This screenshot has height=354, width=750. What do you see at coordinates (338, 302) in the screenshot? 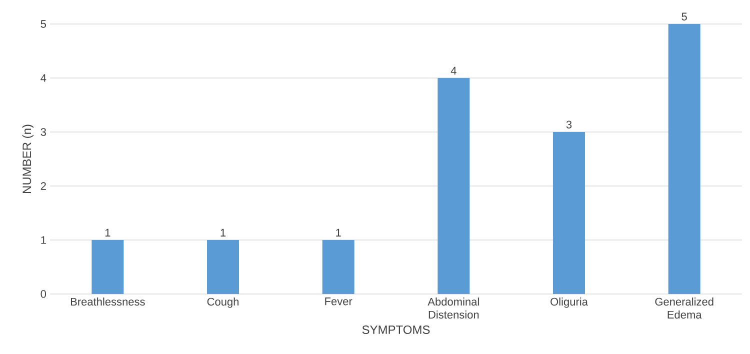
I see `x-tick-label: Fever` at bounding box center [338, 302].